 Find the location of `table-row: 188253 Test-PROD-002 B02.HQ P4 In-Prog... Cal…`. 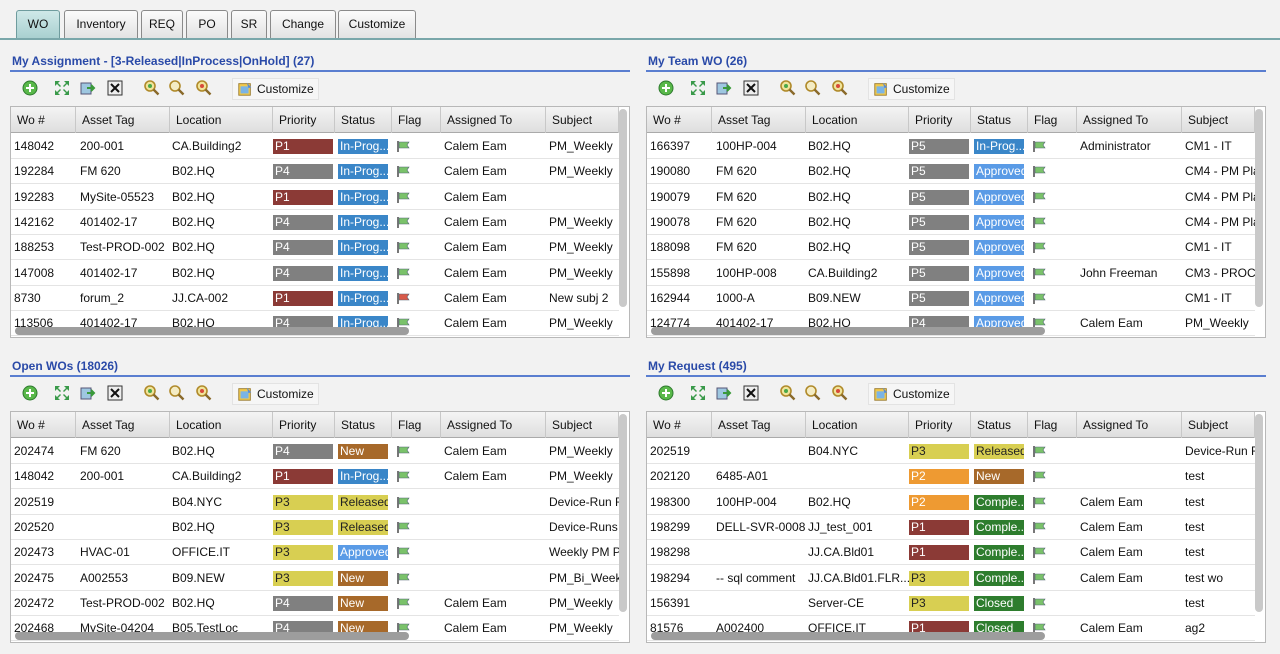

table-row: 188253 Test-PROD-002 B02.HQ P4 In-Prog... Cal… is located at coordinates (315, 248).